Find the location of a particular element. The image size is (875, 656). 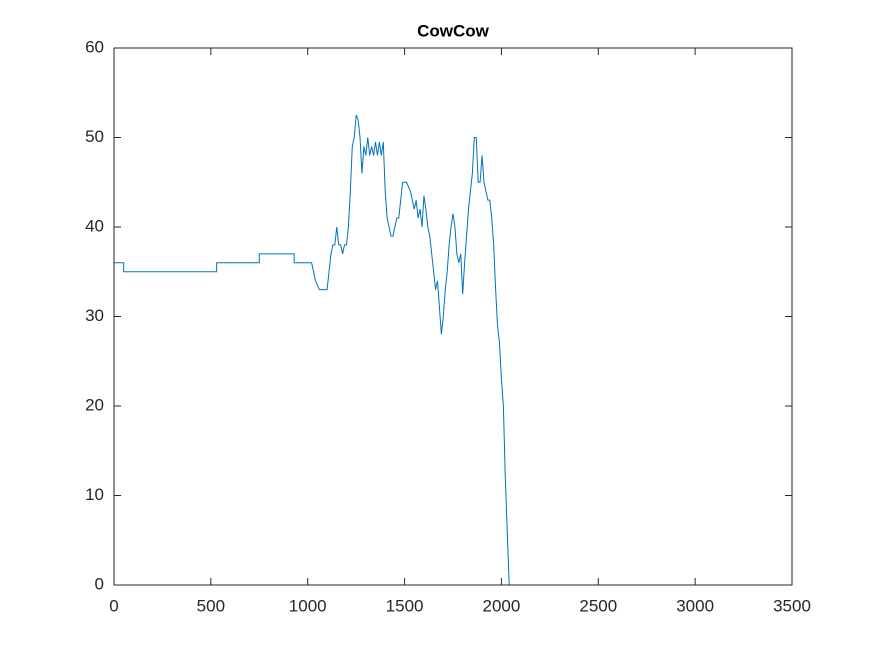

y-tick-label: 20 is located at coordinates (94, 404).